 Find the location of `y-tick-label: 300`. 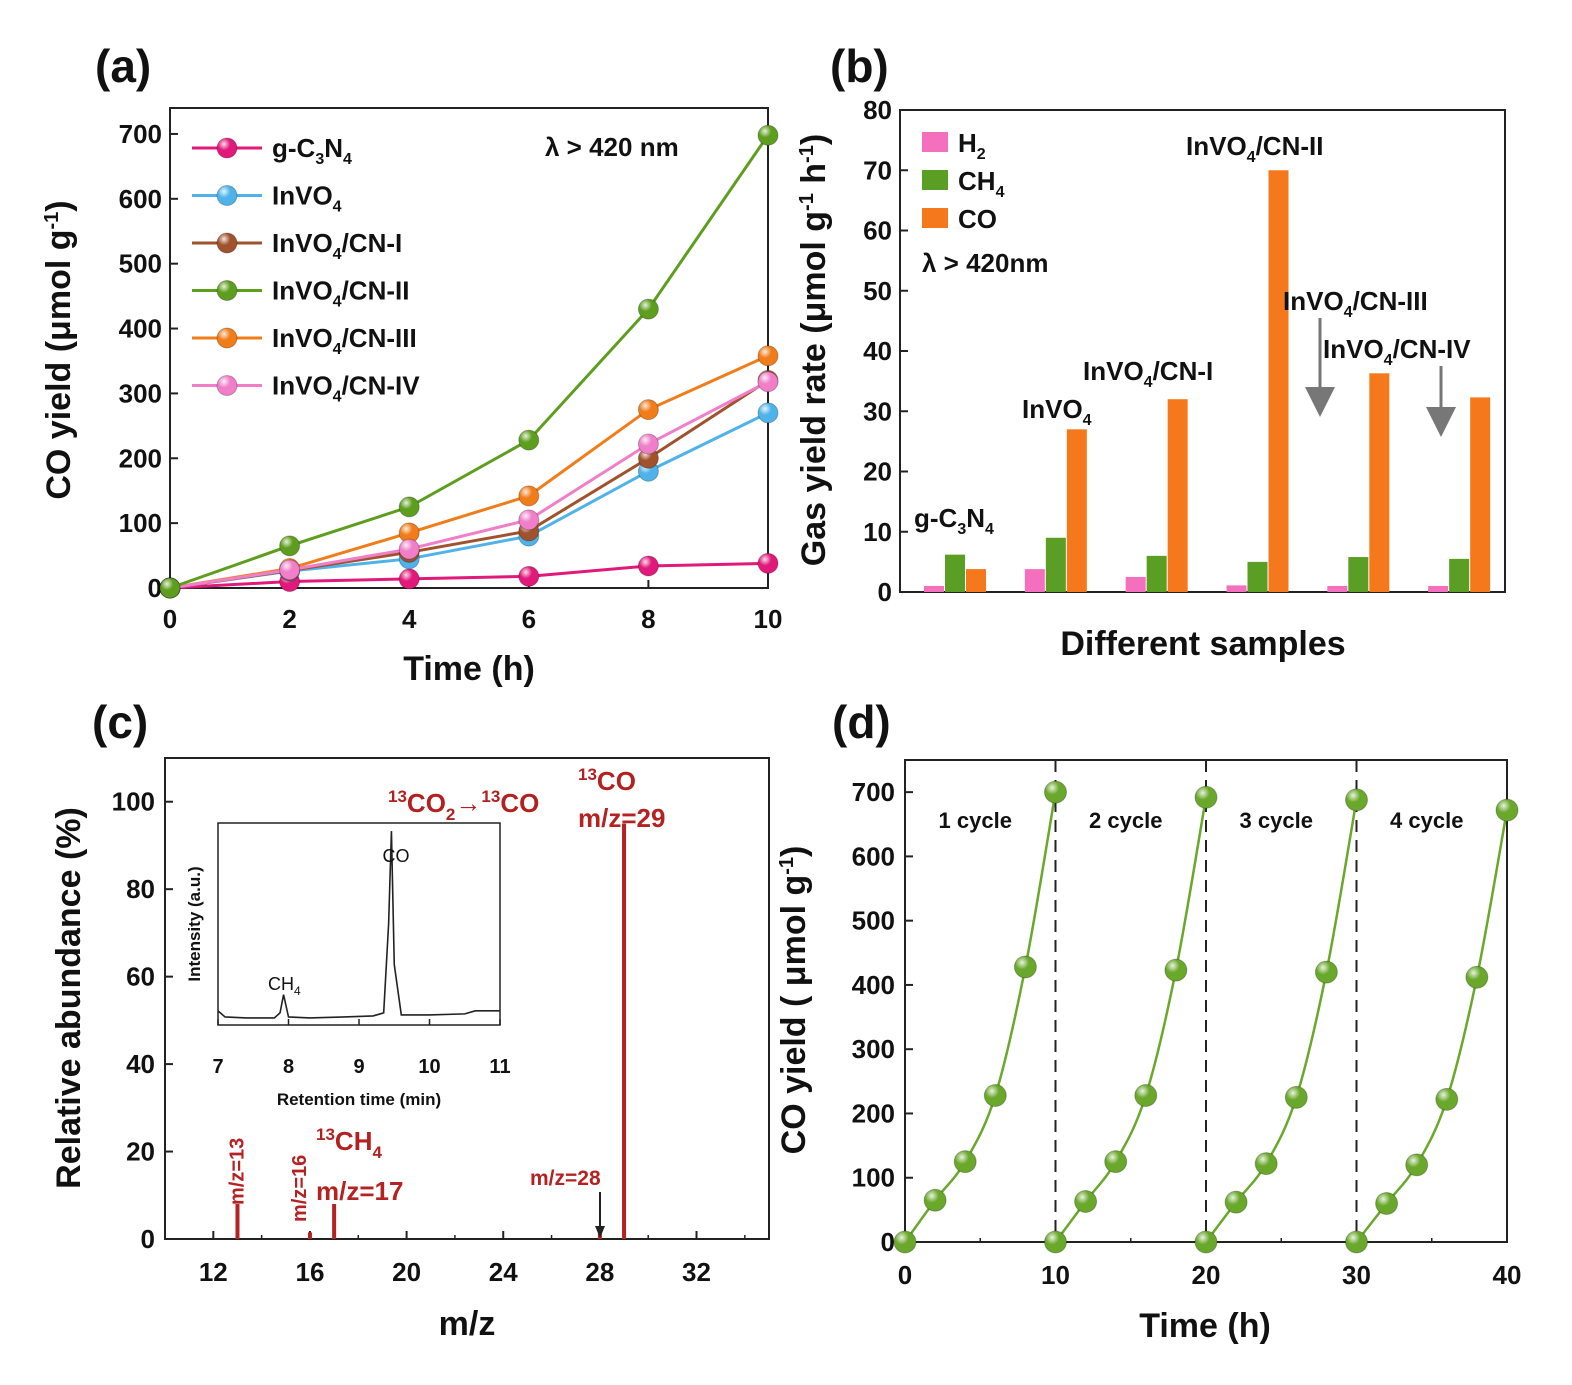

y-tick-label: 300 is located at coordinates (140, 393).